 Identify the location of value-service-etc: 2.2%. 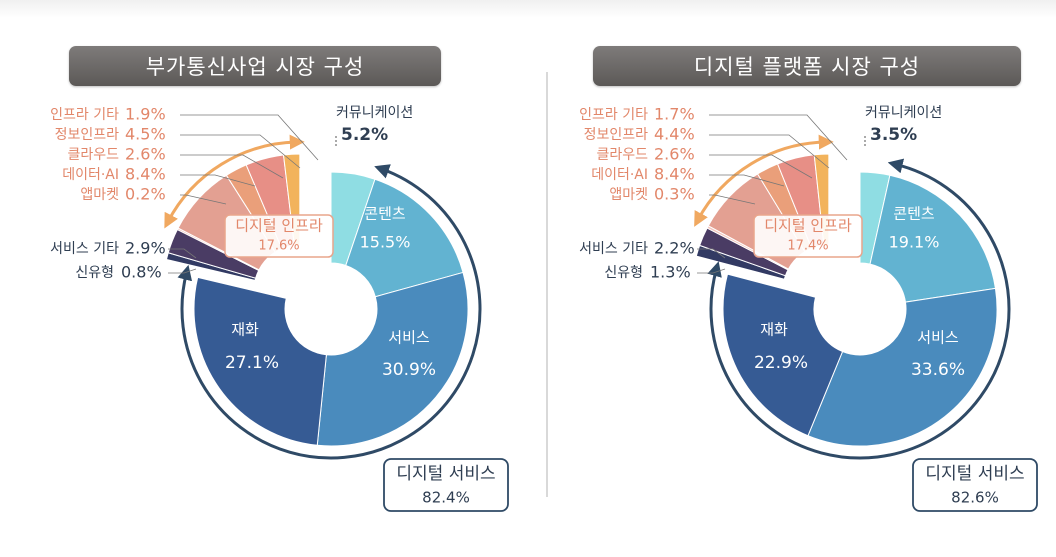
(674, 248).